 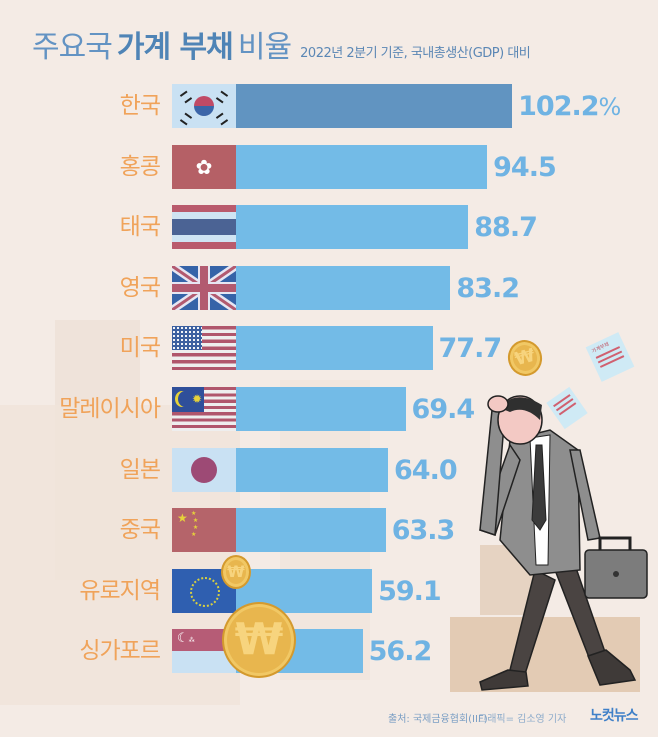 I want to click on source-note: 출처: 국제금융협회(IIF), so click(x=438, y=719).